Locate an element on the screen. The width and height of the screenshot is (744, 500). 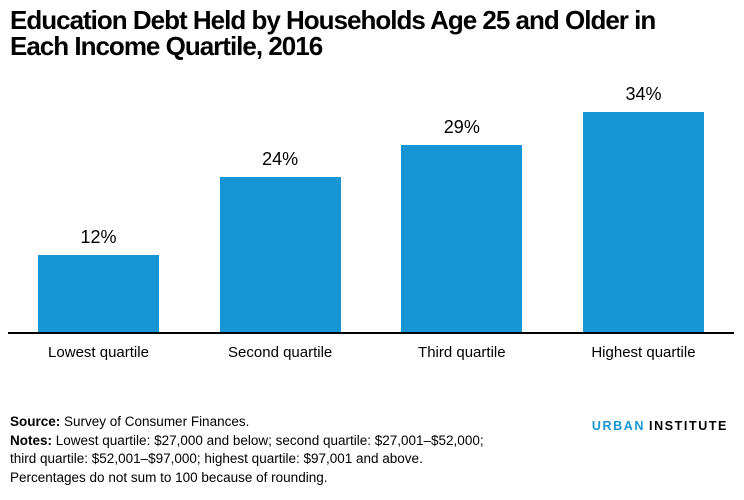
source-note: Source: Survey of Consumer Finances. is located at coordinates (247, 422).